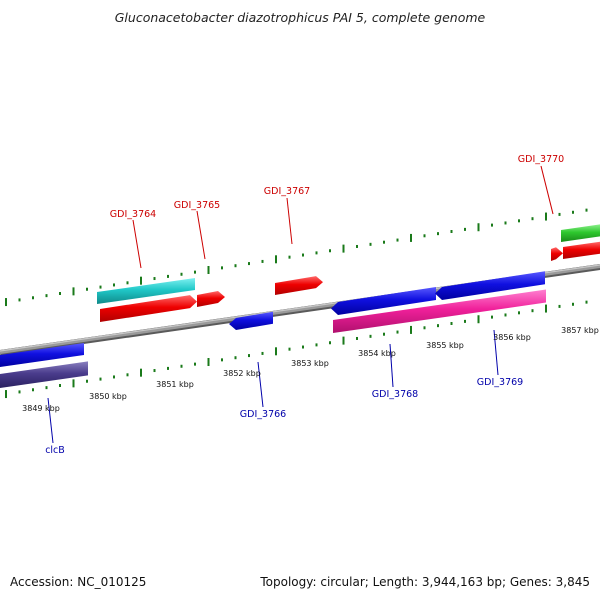 The height and width of the screenshot is (605, 600). Describe the element at coordinates (41, 408) in the screenshot. I see `tick-label-3849: 3849 kbp` at that location.